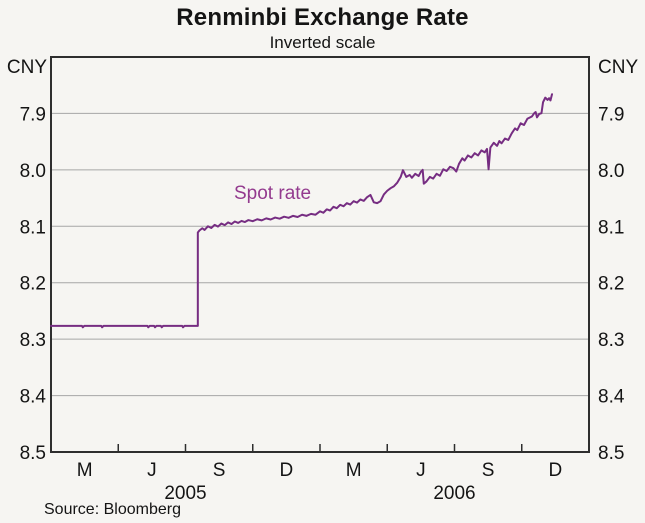 This screenshot has width=645, height=523. I want to click on chart-subtitle: Inverted scale, so click(322, 42).